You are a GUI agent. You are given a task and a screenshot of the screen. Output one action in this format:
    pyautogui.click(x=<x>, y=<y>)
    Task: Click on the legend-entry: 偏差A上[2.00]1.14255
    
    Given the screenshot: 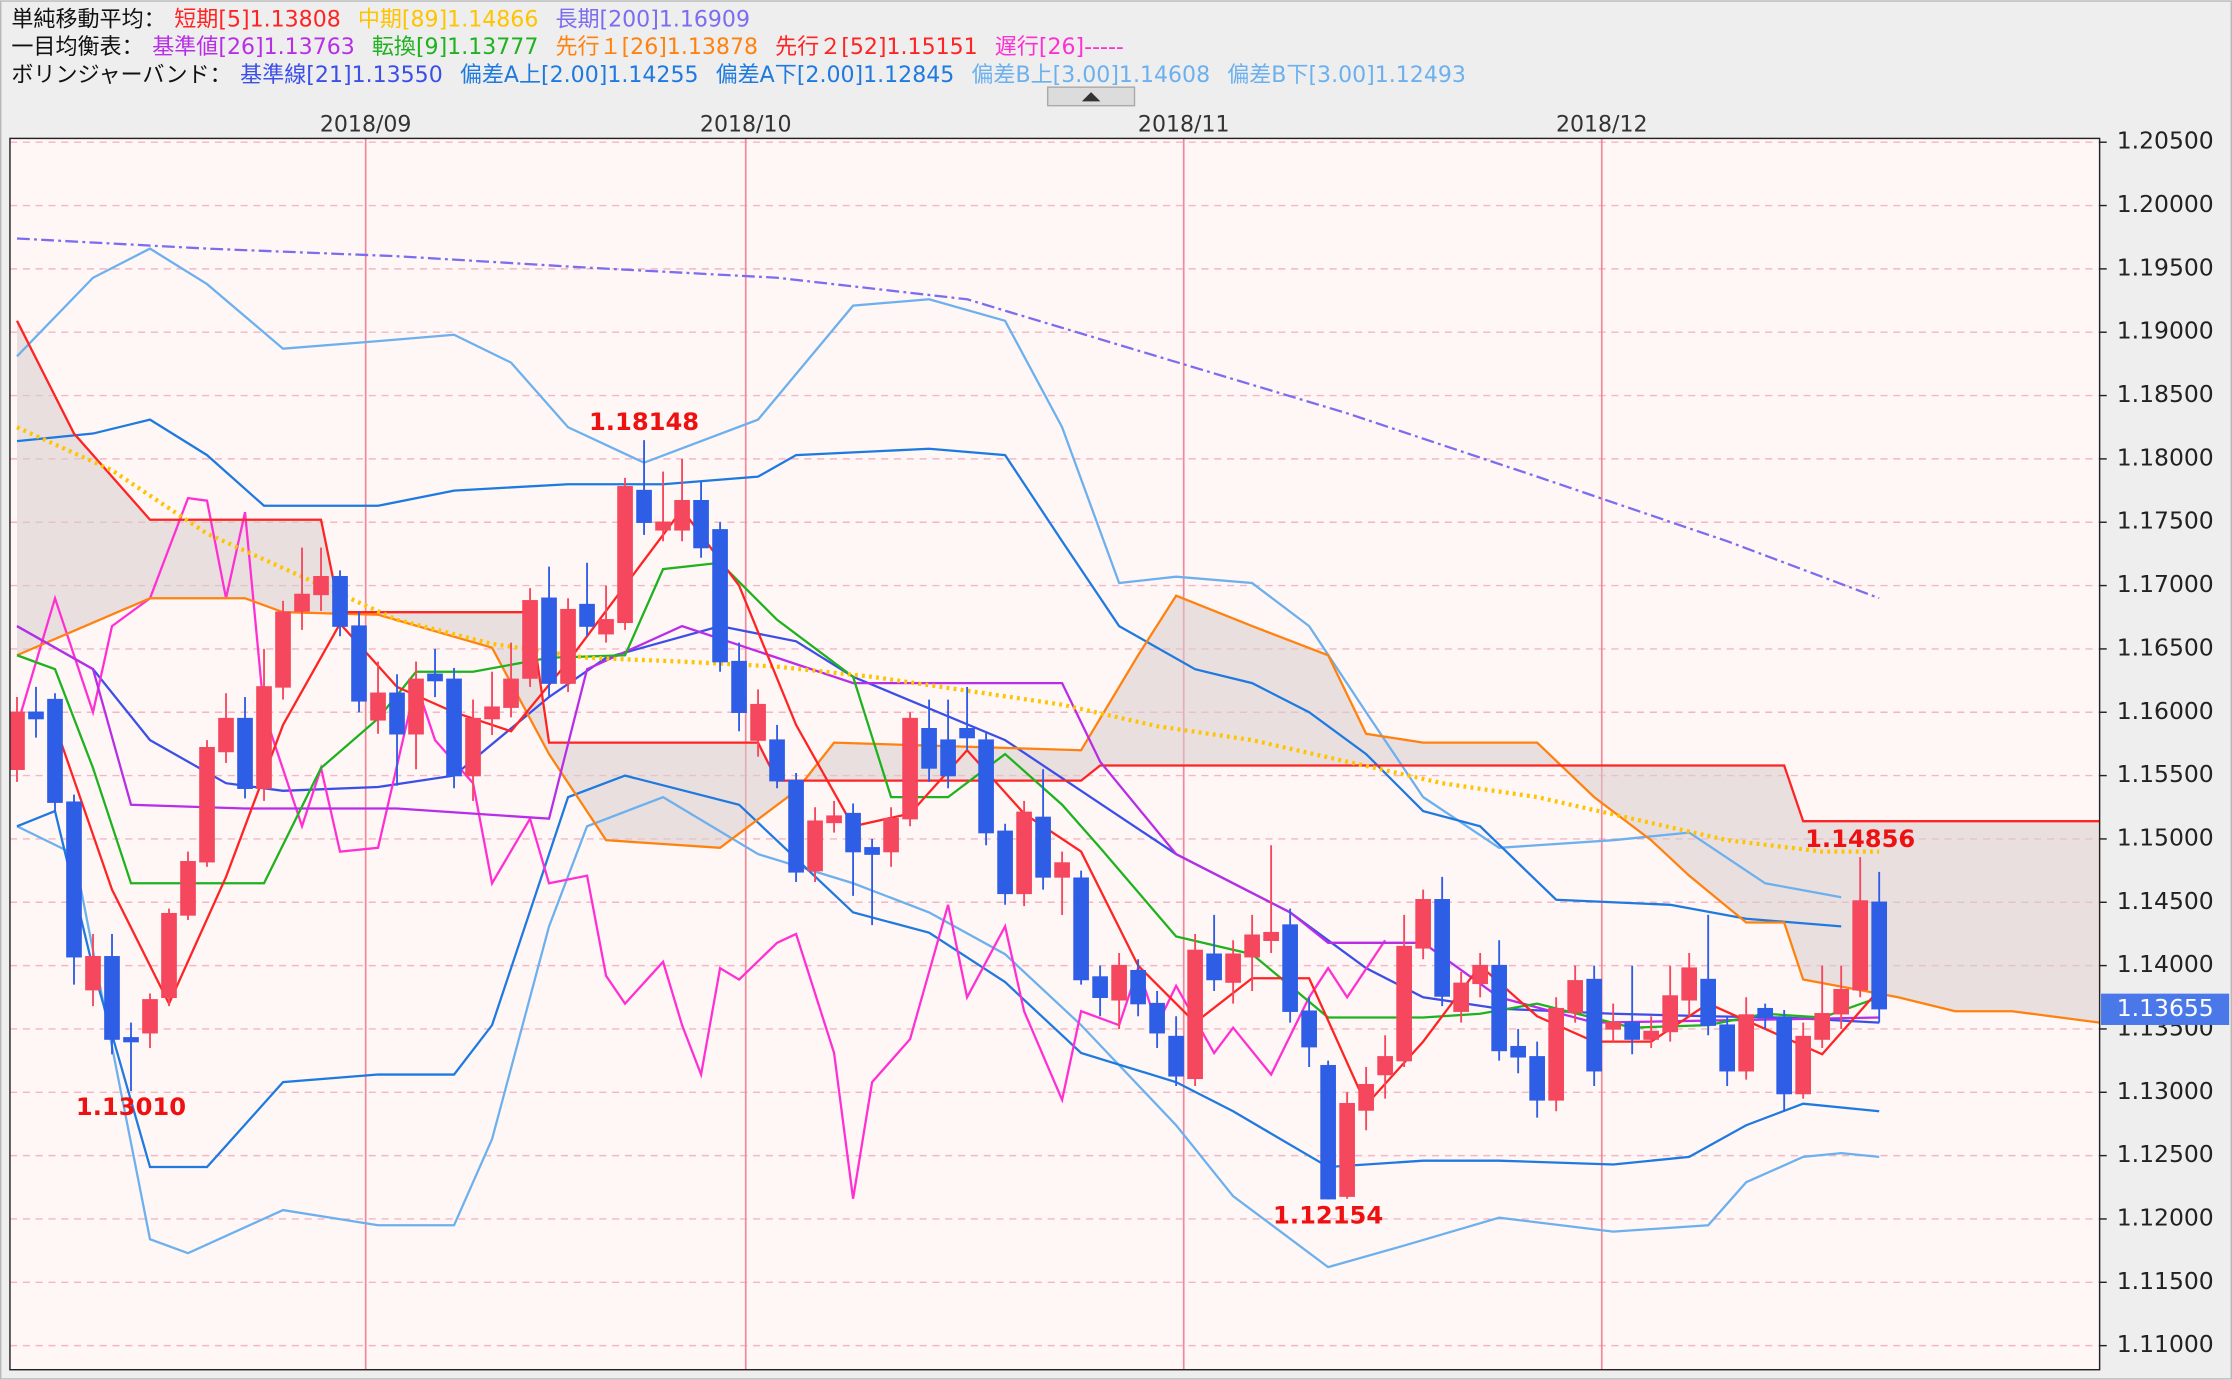 What is the action you would take?
    pyautogui.click(x=579, y=75)
    